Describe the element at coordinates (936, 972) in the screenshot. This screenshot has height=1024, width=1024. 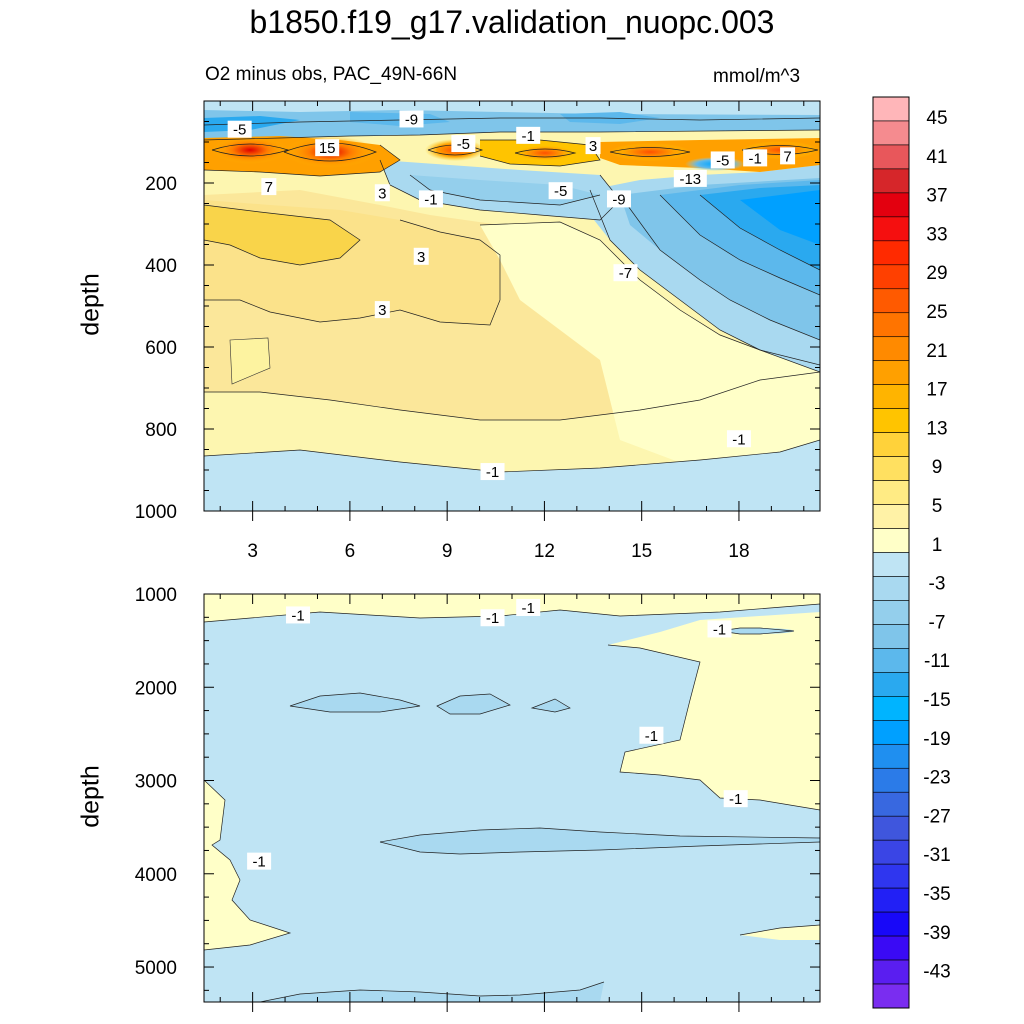
I see `colorbar-label: -43` at that location.